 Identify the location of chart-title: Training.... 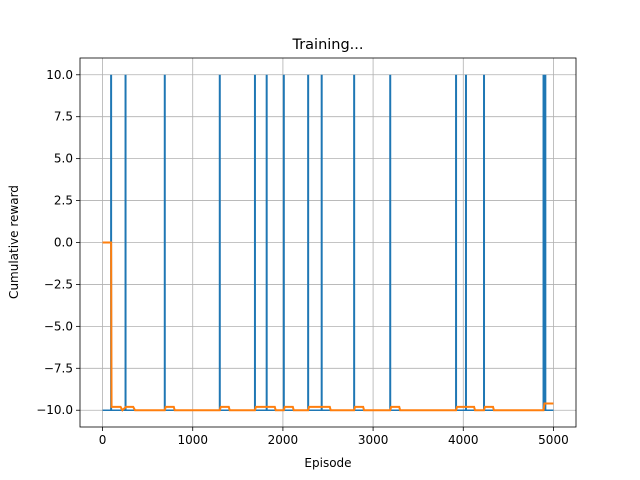
(327, 45).